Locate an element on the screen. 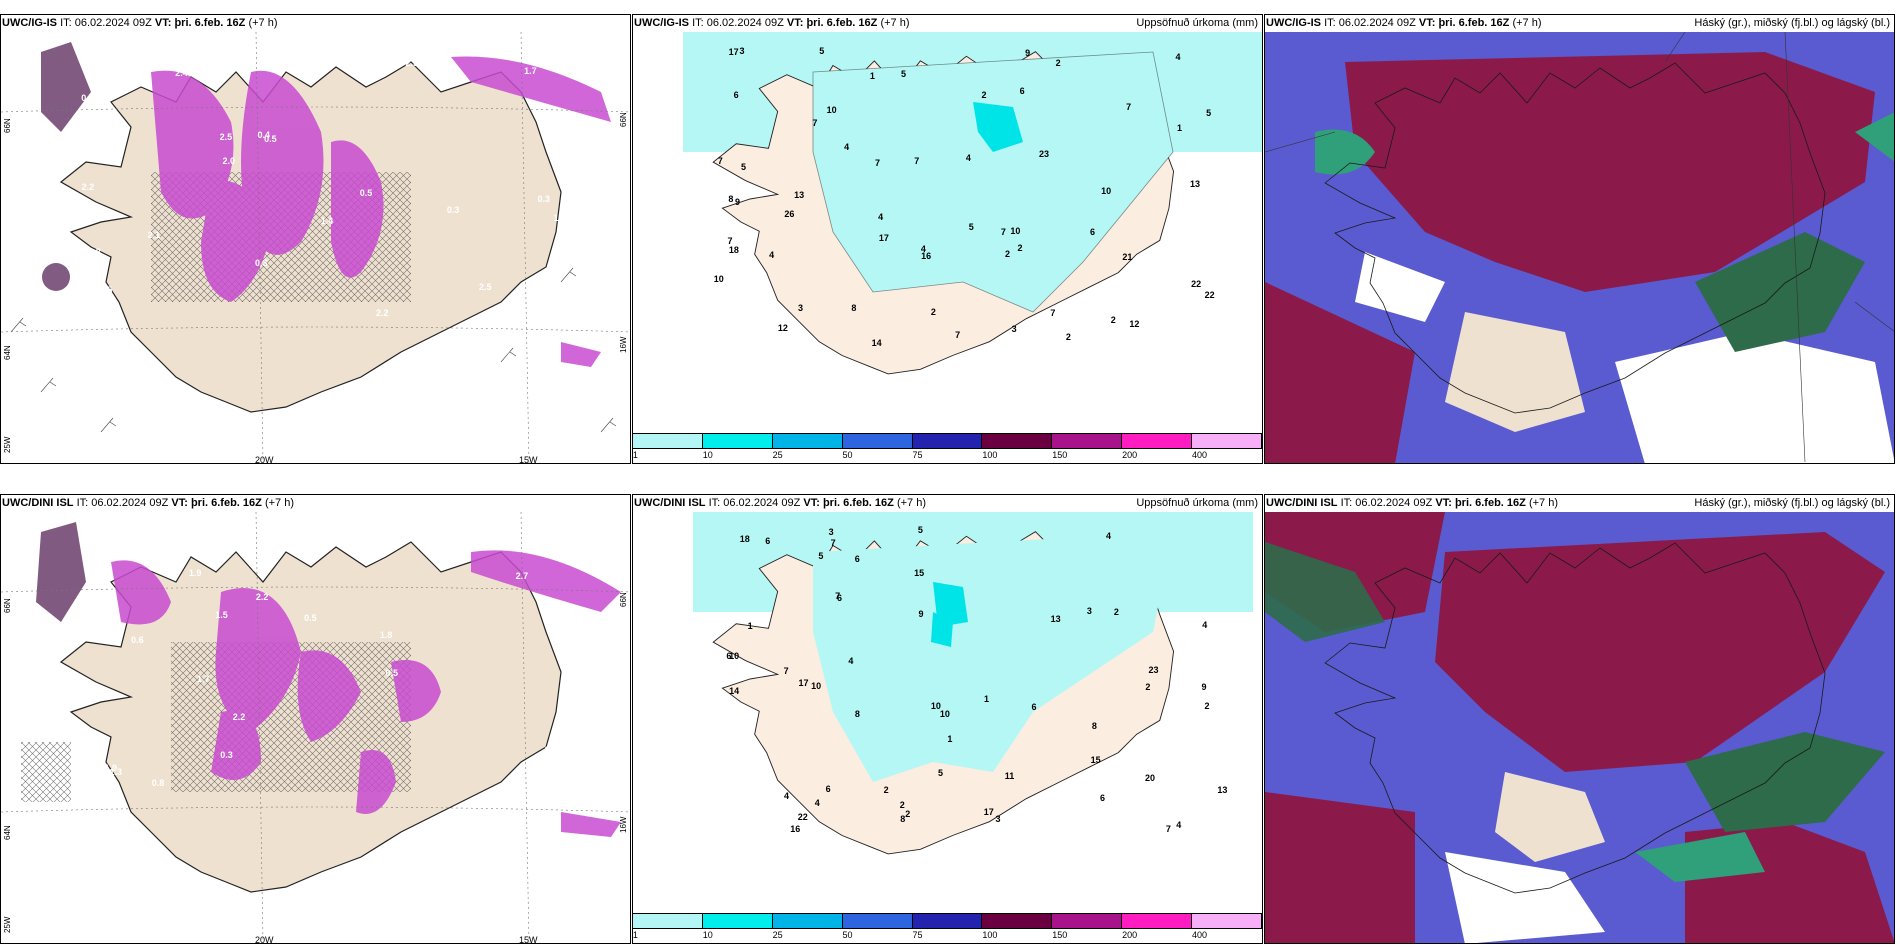 The width and height of the screenshot is (1900, 950). value-label: 2.4 is located at coordinates (181, 73).